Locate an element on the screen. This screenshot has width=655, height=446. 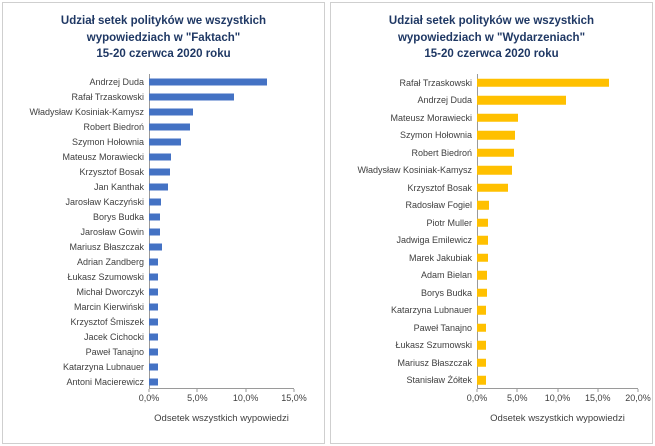
x-axis-label: Odsetek wszystkich wypowiedzi is located at coordinates (221, 419).